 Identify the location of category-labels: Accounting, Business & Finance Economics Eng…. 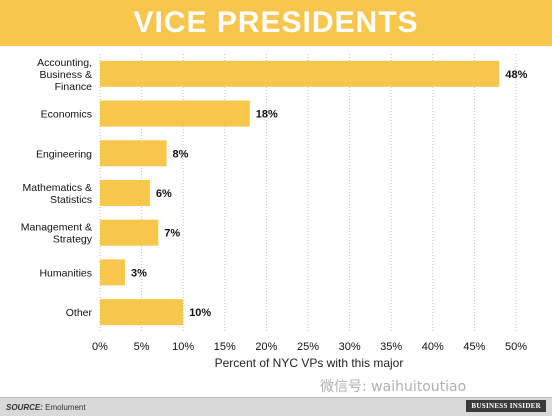
(57, 188).